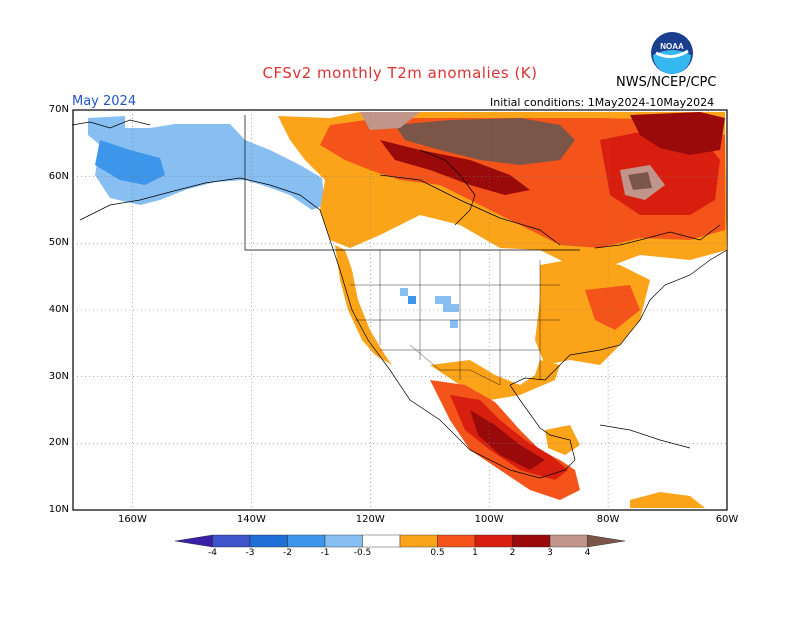 The height and width of the screenshot is (618, 800). I want to click on useast-warm, so click(592, 311).